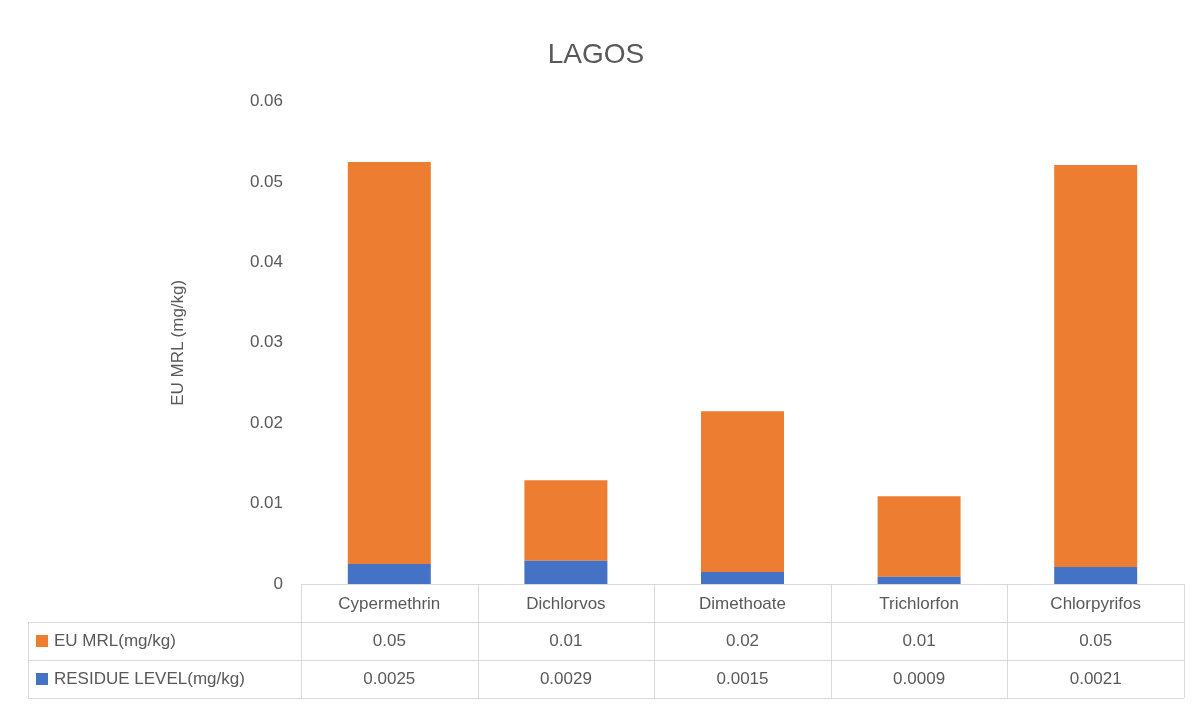 Image resolution: width=1204 pixels, height=704 pixels. Describe the element at coordinates (177, 342) in the screenshot. I see `y-axis-title: EU MRL (mg/kg)` at that location.